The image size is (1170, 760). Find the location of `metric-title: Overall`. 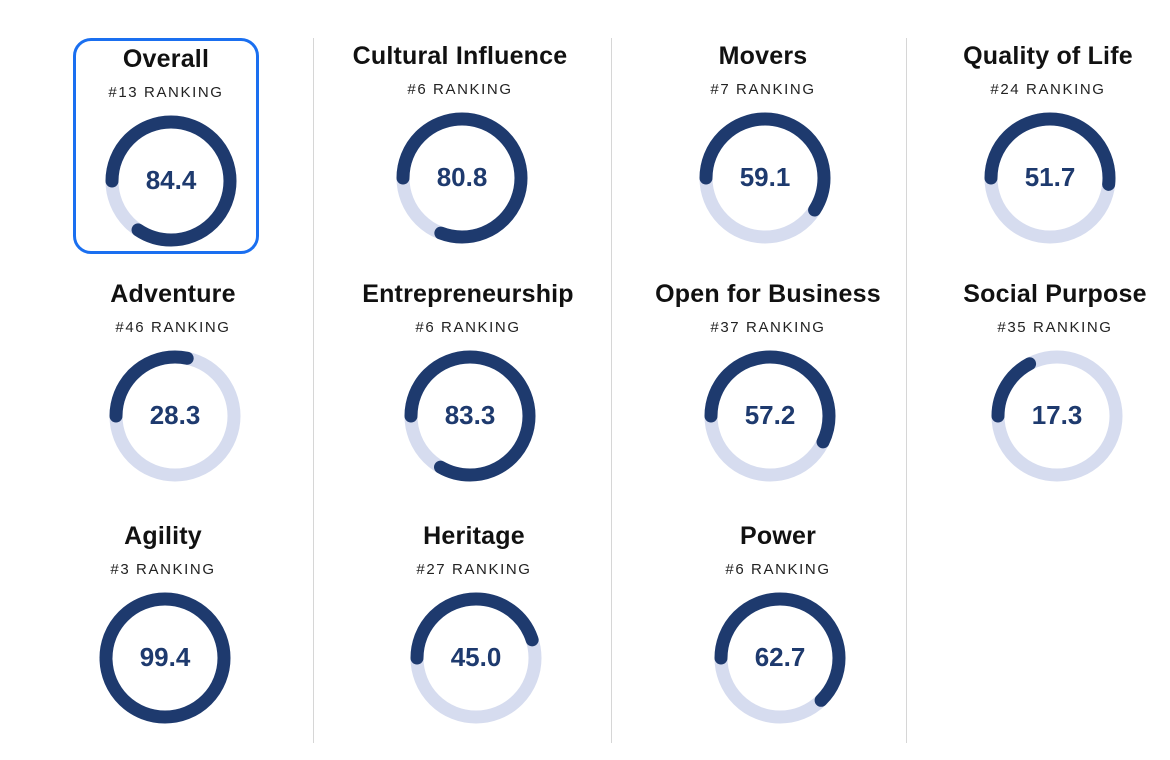

metric-title: Overall is located at coordinates (166, 59).